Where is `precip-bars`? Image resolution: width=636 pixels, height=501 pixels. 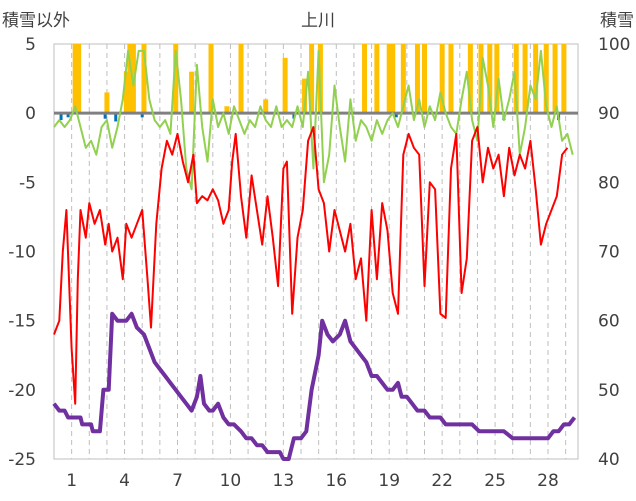 precip-bars is located at coordinates (319, 79).